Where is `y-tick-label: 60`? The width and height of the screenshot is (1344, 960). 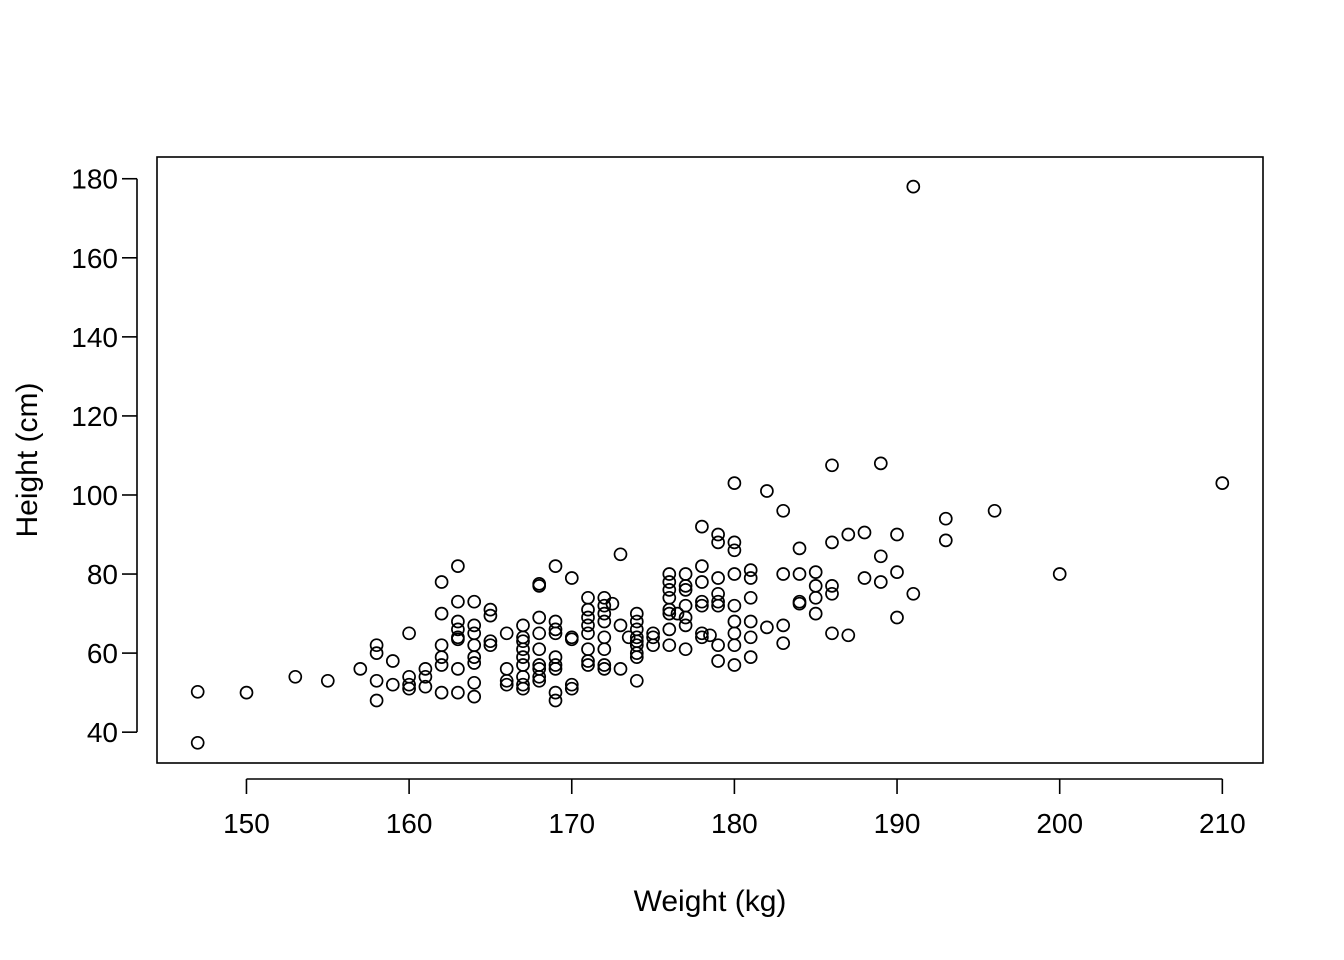
y-tick-label: 60 is located at coordinates (102, 653).